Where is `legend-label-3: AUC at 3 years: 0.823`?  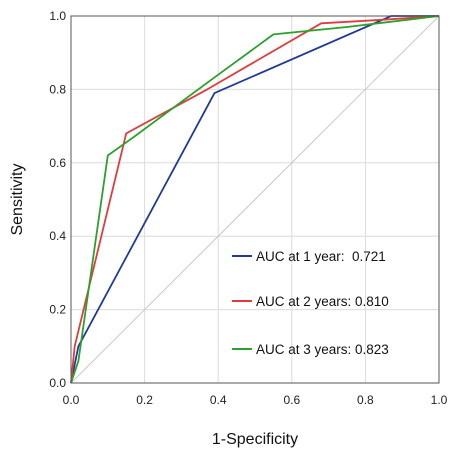
legend-label-3: AUC at 3 years: 0.823 is located at coordinates (322, 349).